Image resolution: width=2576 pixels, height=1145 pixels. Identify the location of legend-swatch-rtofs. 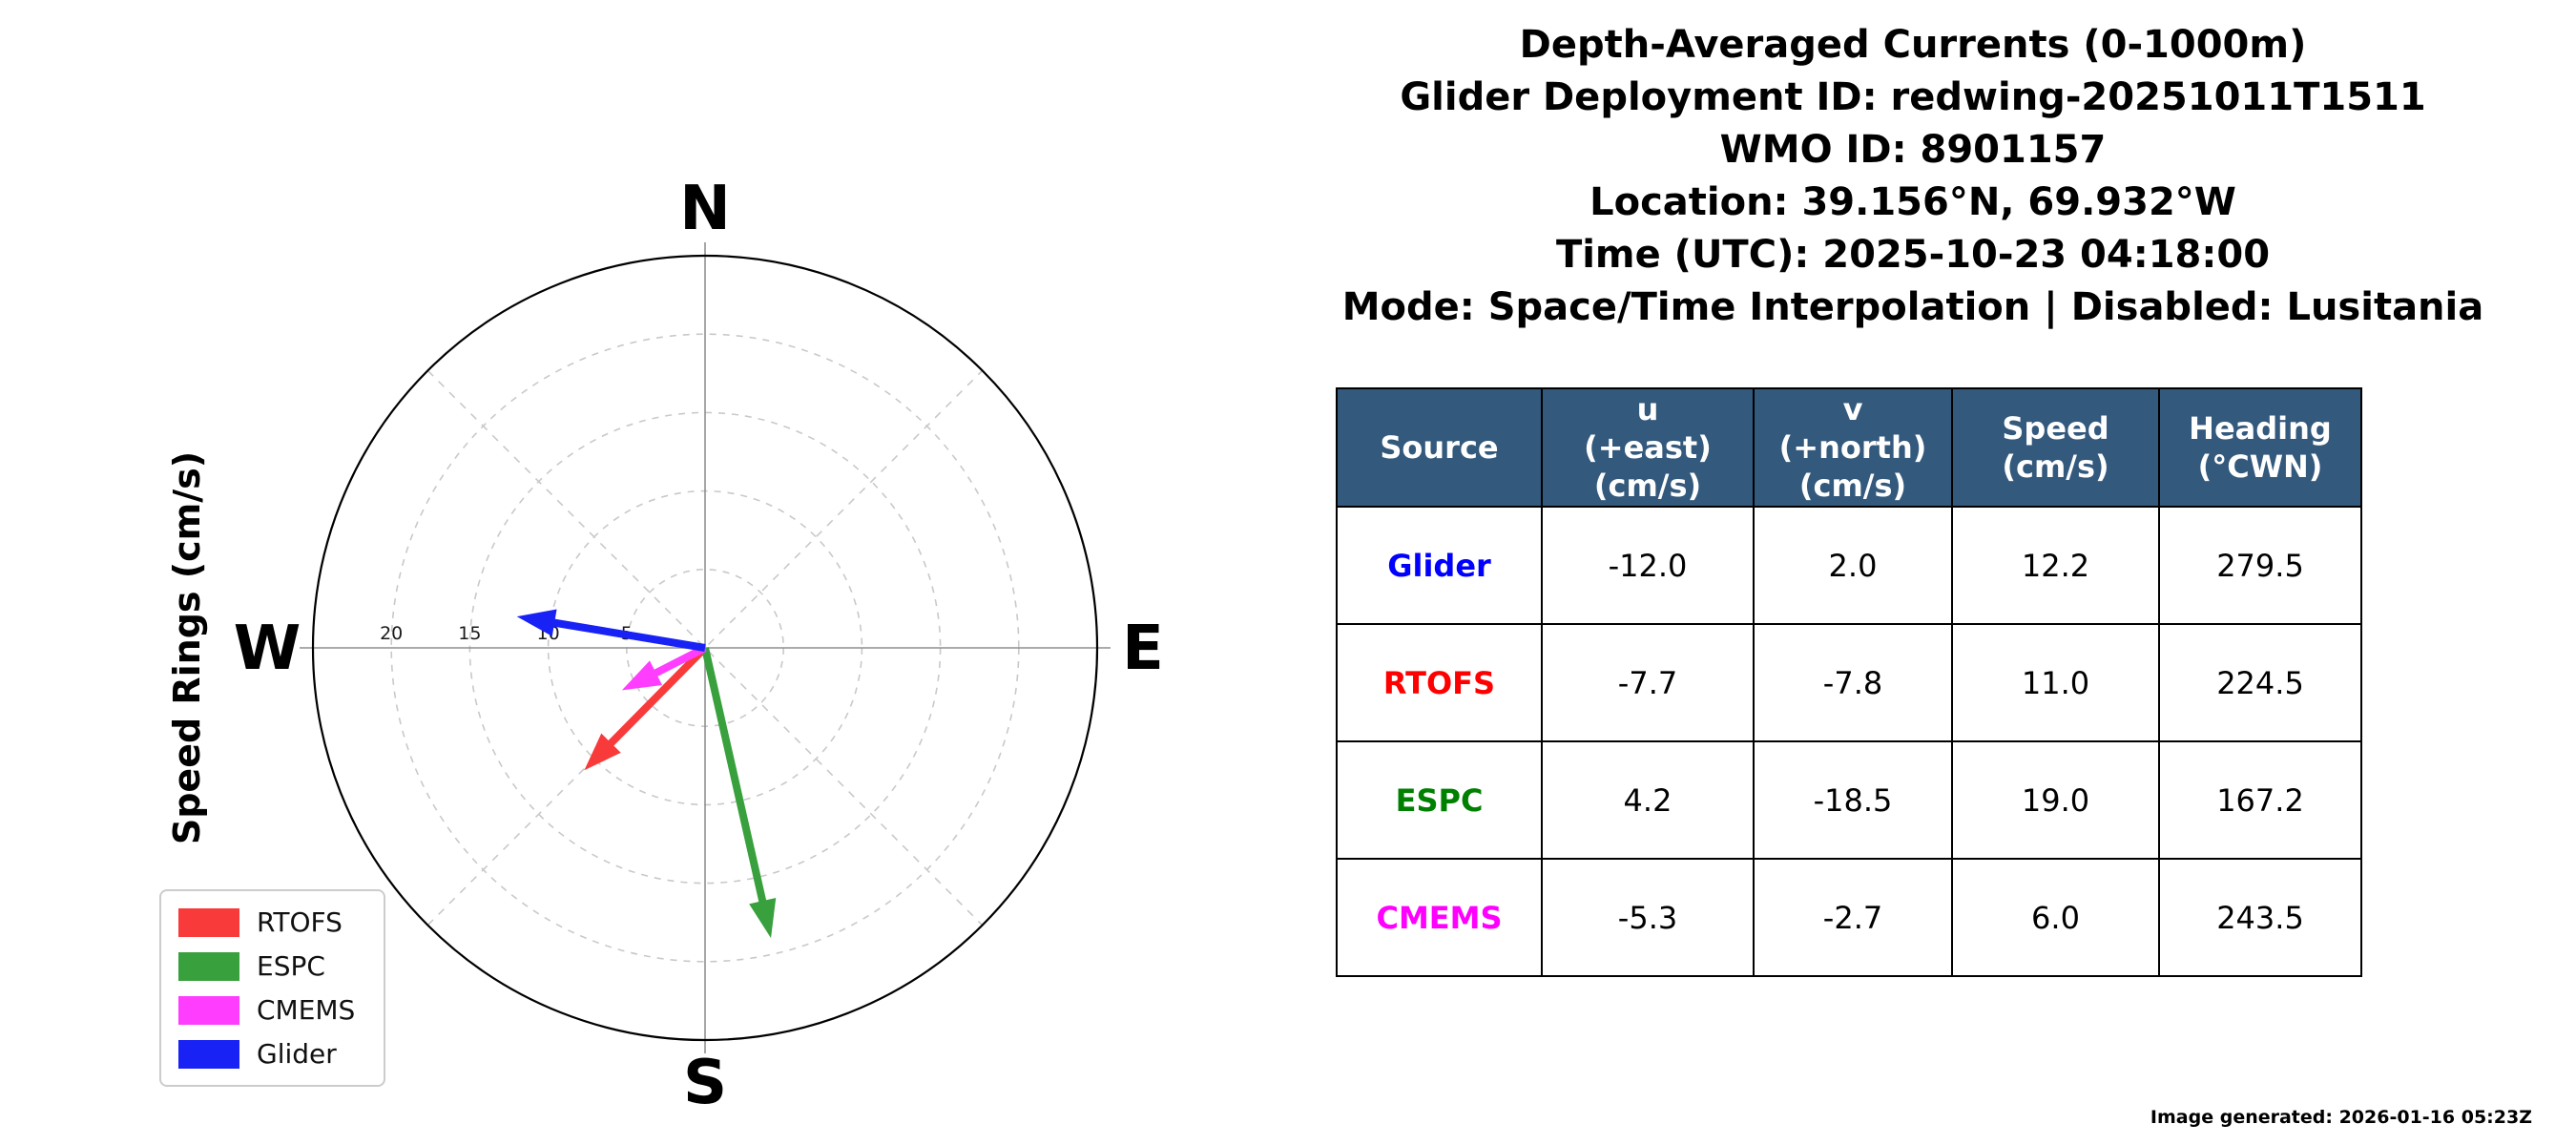
(208, 922).